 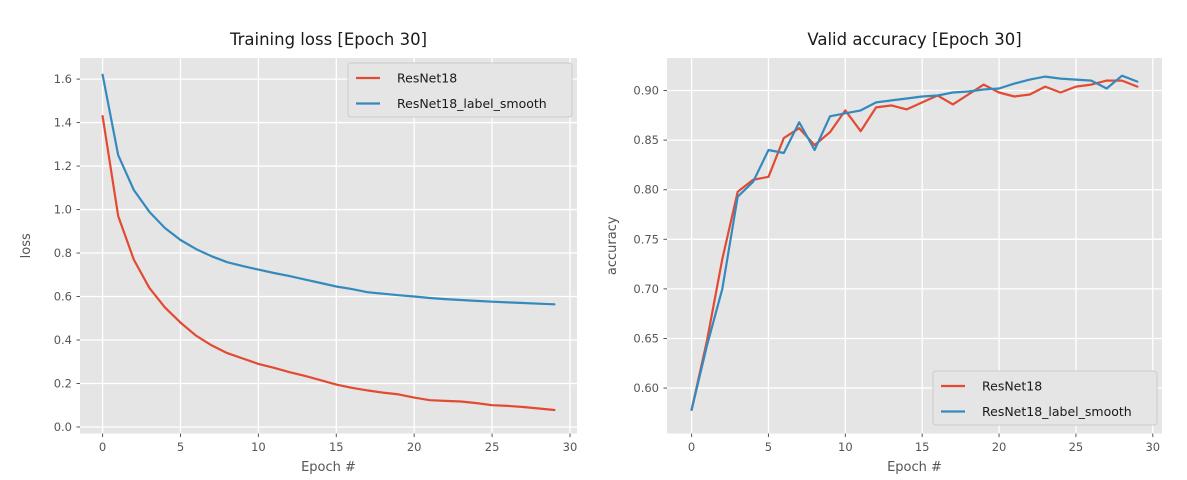 What do you see at coordinates (63, 210) in the screenshot?
I see `y-tick-label: 1.0` at bounding box center [63, 210].